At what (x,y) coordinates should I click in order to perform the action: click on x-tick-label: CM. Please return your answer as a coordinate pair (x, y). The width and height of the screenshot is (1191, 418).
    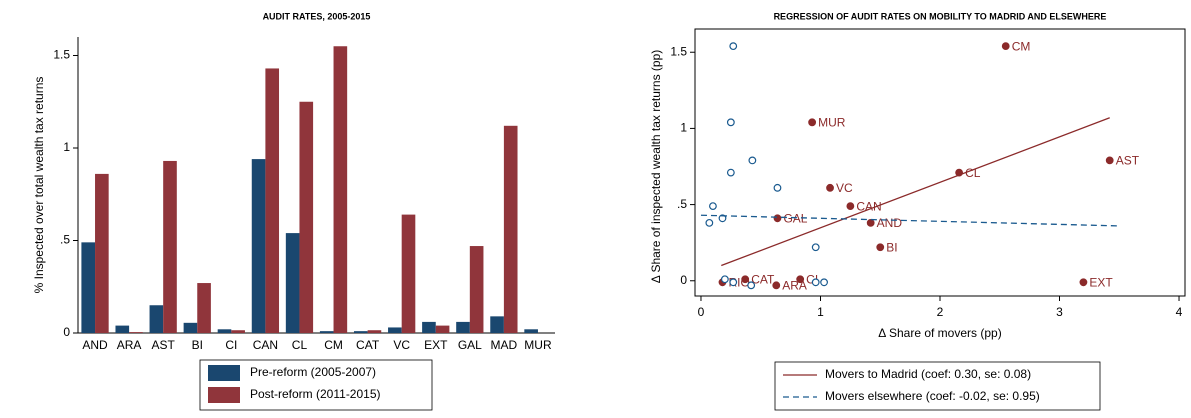
    Looking at the image, I should click on (333, 345).